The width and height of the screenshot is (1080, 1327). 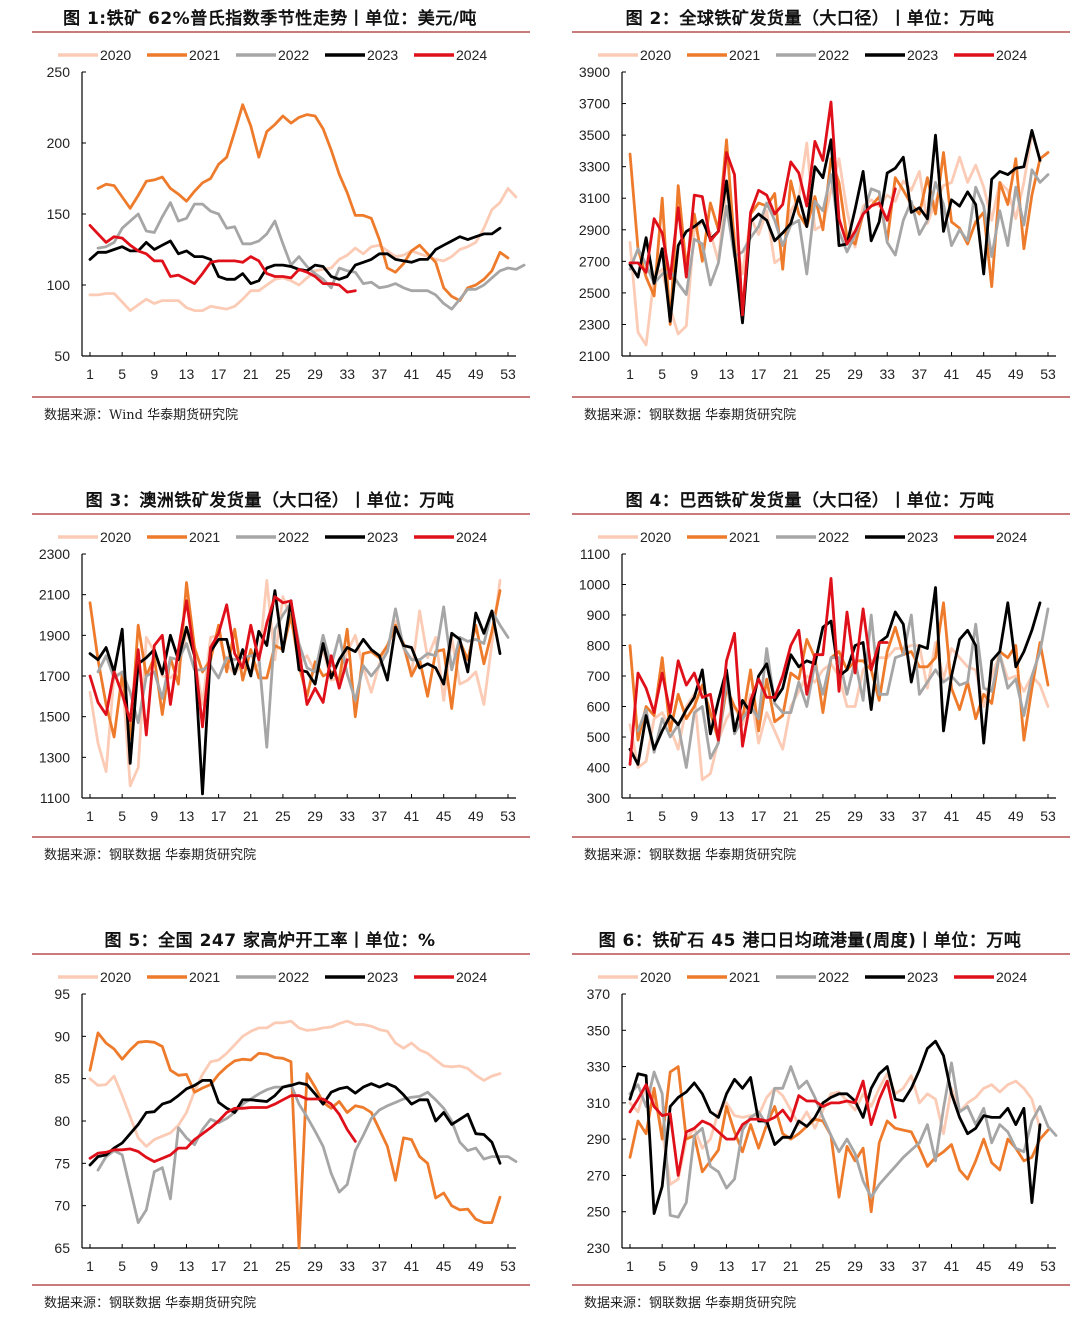 What do you see at coordinates (62, 1121) in the screenshot?
I see `y-tick-label: 80` at bounding box center [62, 1121].